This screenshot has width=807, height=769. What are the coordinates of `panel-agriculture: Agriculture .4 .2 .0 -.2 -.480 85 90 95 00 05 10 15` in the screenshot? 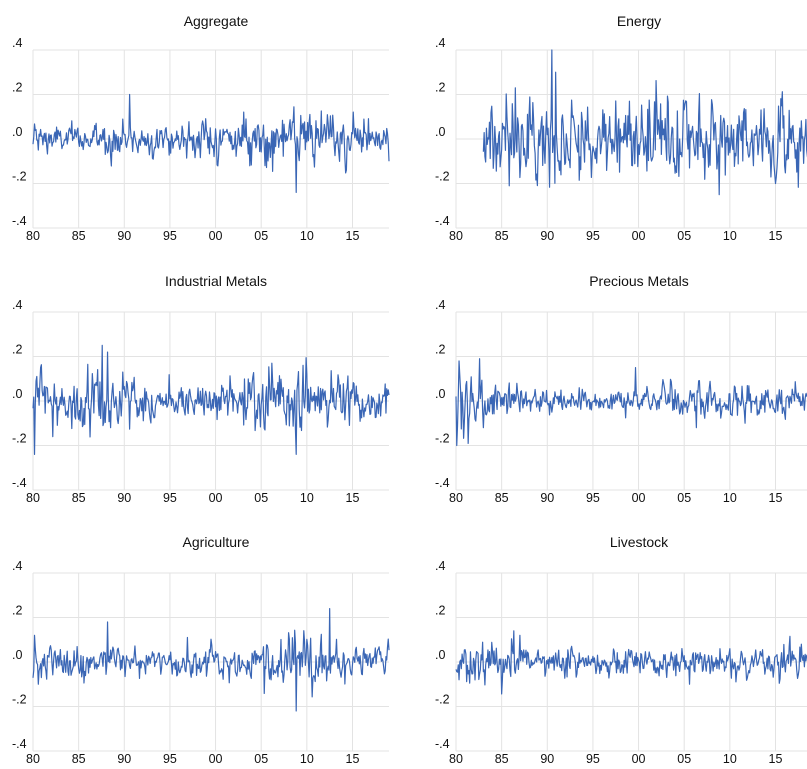 It's located at (201, 650).